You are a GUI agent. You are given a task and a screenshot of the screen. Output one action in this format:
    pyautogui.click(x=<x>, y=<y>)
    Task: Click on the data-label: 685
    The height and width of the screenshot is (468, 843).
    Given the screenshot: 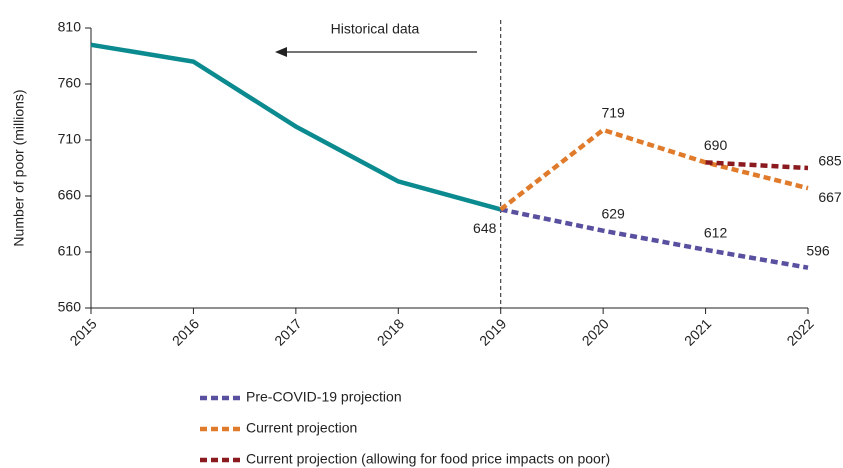 What is the action you would take?
    pyautogui.click(x=830, y=161)
    